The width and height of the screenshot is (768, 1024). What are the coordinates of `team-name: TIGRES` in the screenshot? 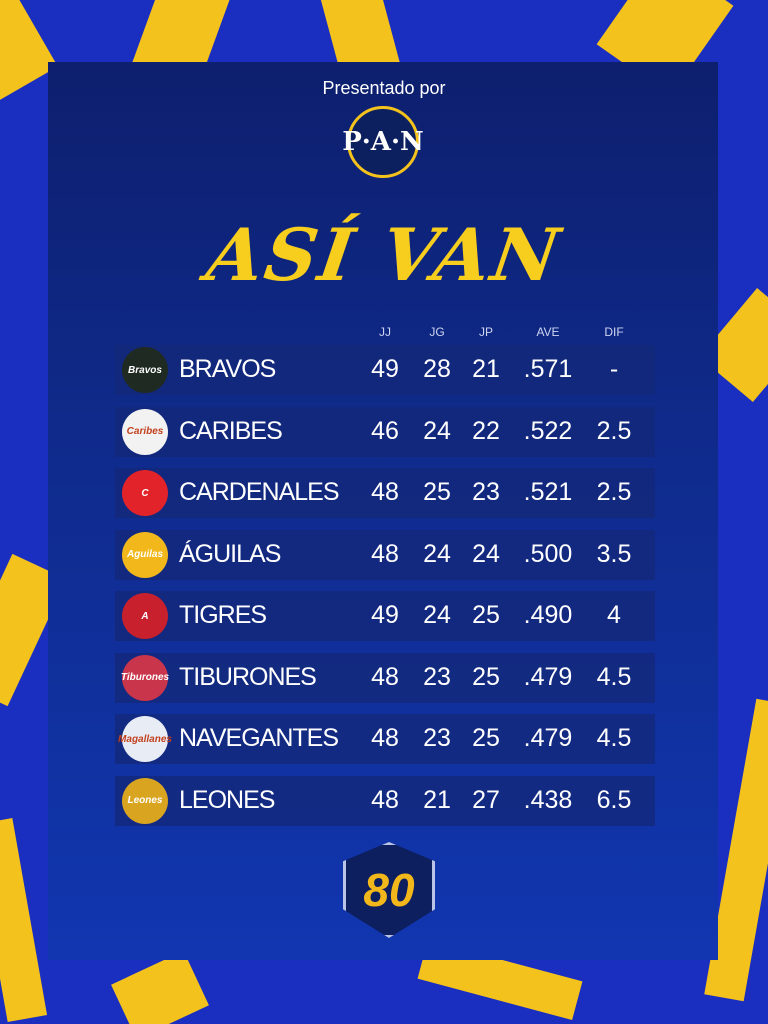 It's located at (223, 615).